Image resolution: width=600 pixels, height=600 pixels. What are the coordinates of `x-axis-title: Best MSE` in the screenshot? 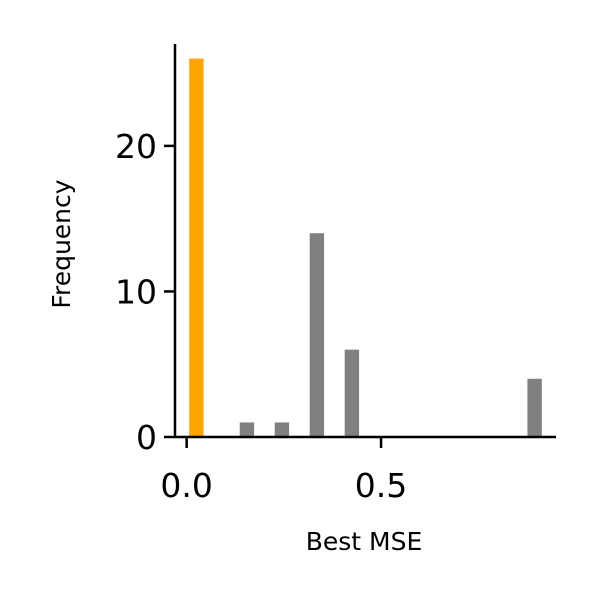 It's located at (364, 541).